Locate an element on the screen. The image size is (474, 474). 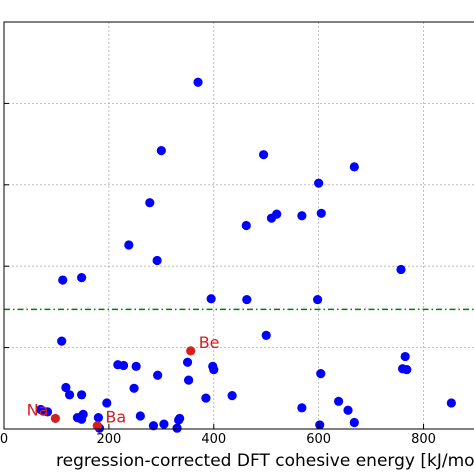
x-tick-label: 600 is located at coordinates (318, 439).